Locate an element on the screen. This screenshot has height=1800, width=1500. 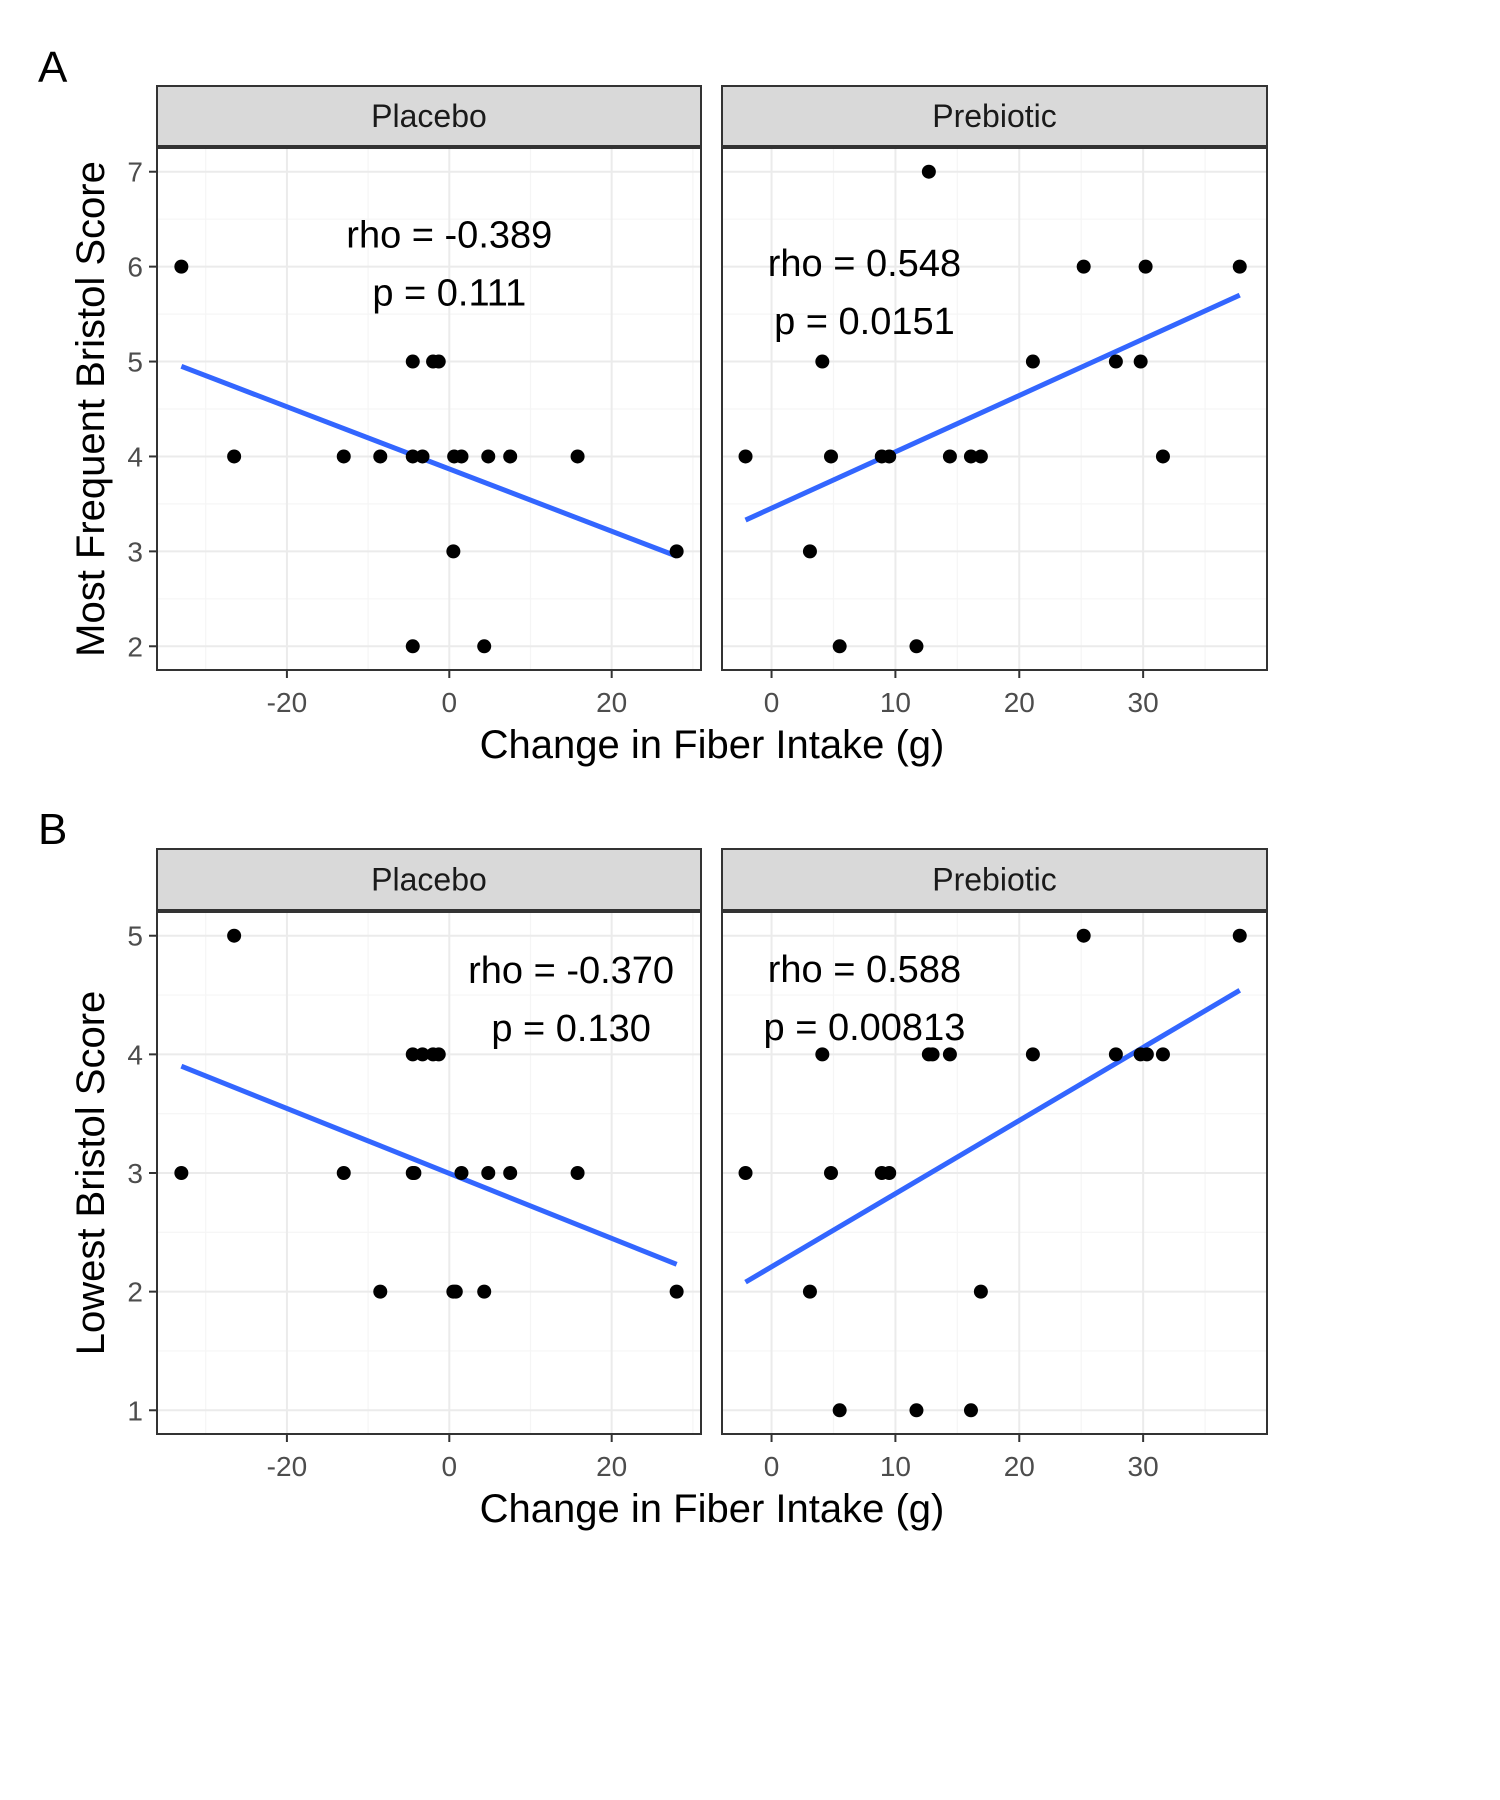
y-axis-title: Most Frequent Bristol Score is located at coordinates (91, 409).